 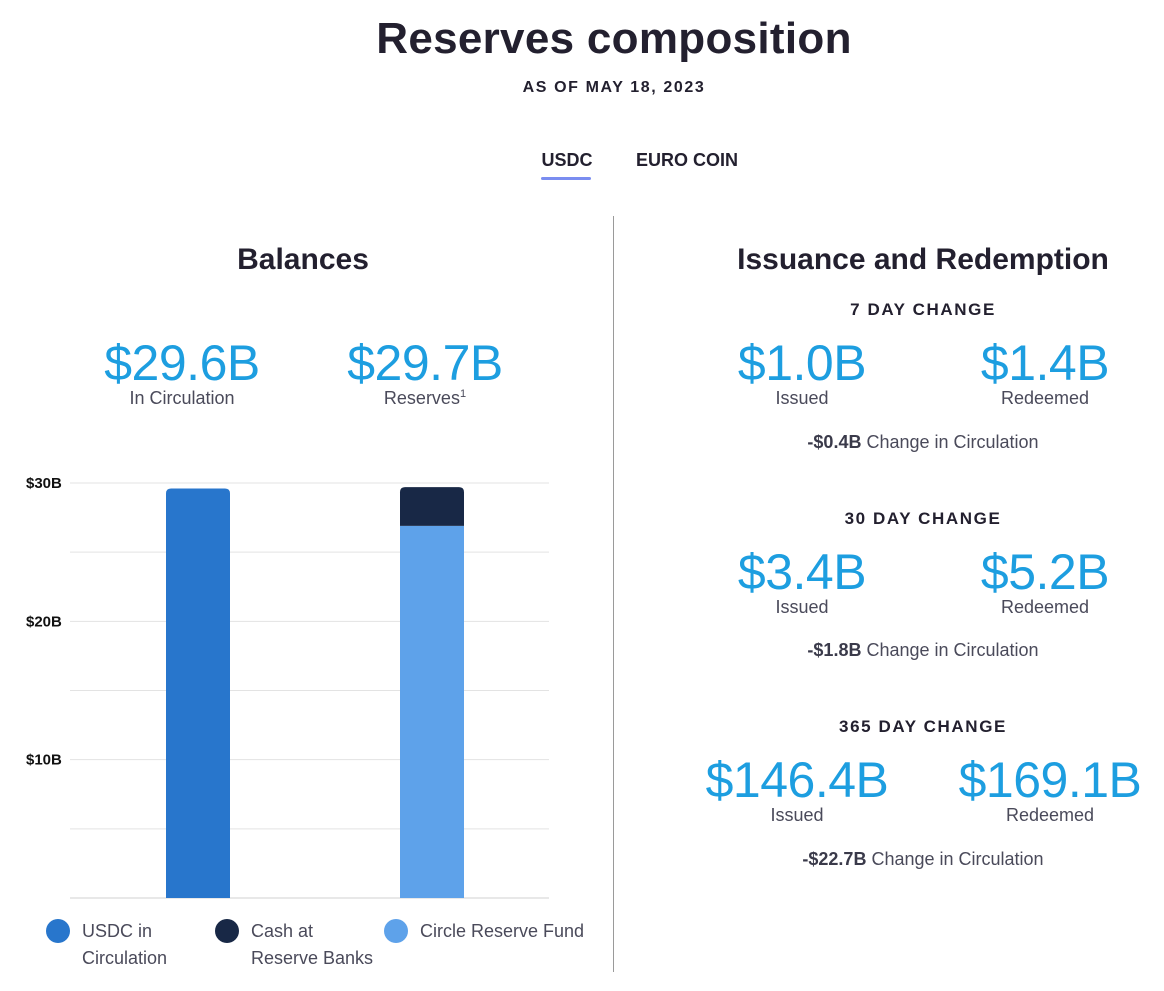 What do you see at coordinates (834, 859) in the screenshot?
I see `change-value-365d: -$22.7B` at bounding box center [834, 859].